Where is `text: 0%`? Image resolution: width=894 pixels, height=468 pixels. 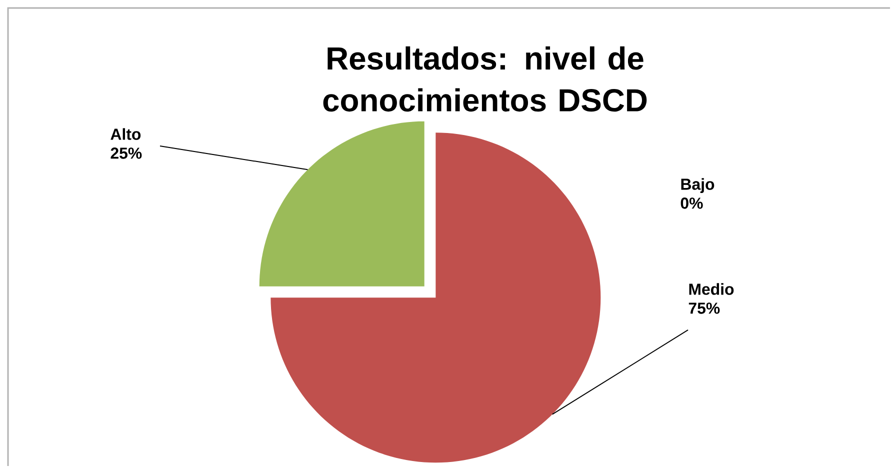
text: 0% is located at coordinates (691, 203).